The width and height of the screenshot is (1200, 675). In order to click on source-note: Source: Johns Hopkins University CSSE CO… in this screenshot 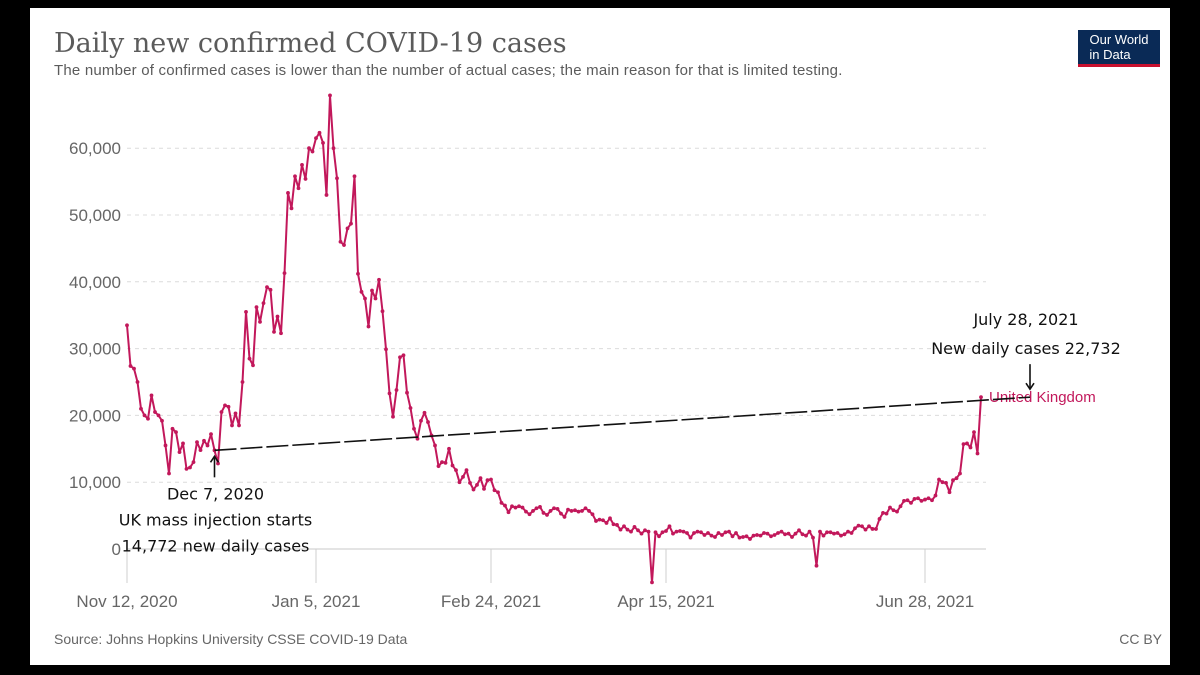, I will do `click(230, 639)`.